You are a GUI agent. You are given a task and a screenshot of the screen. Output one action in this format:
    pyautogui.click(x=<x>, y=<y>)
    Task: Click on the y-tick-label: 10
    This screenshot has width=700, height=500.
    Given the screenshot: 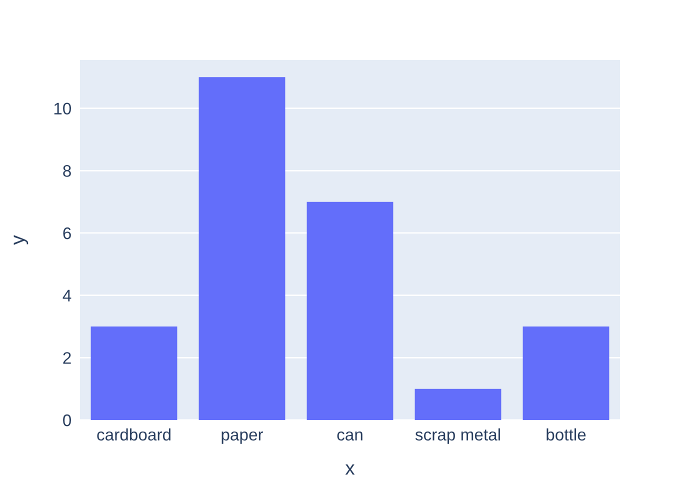 What is the action you would take?
    pyautogui.click(x=63, y=108)
    